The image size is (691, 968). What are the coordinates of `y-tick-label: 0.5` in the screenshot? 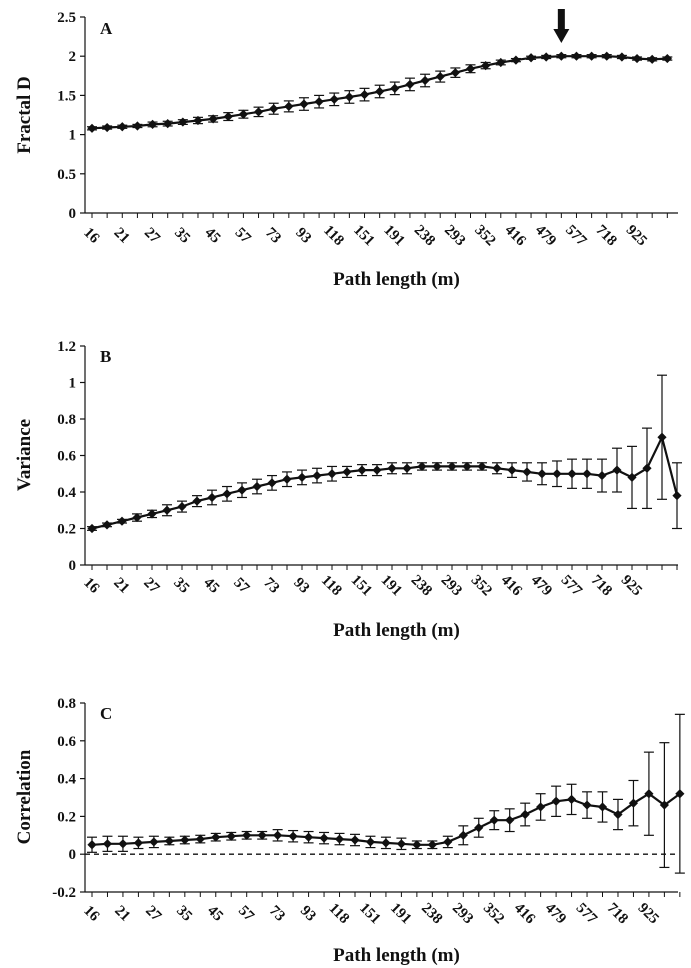 It's located at (66, 175).